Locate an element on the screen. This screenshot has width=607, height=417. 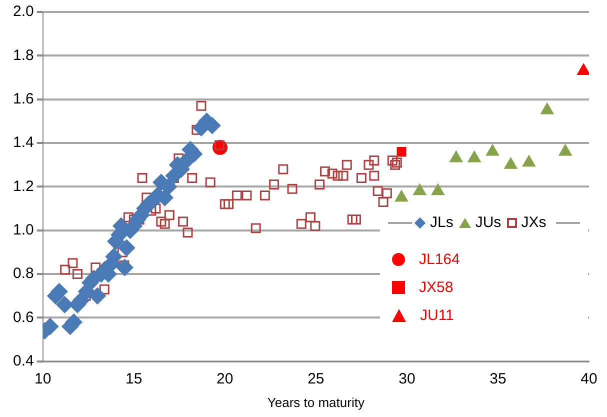
legend-label: JUs is located at coordinates (488, 222).